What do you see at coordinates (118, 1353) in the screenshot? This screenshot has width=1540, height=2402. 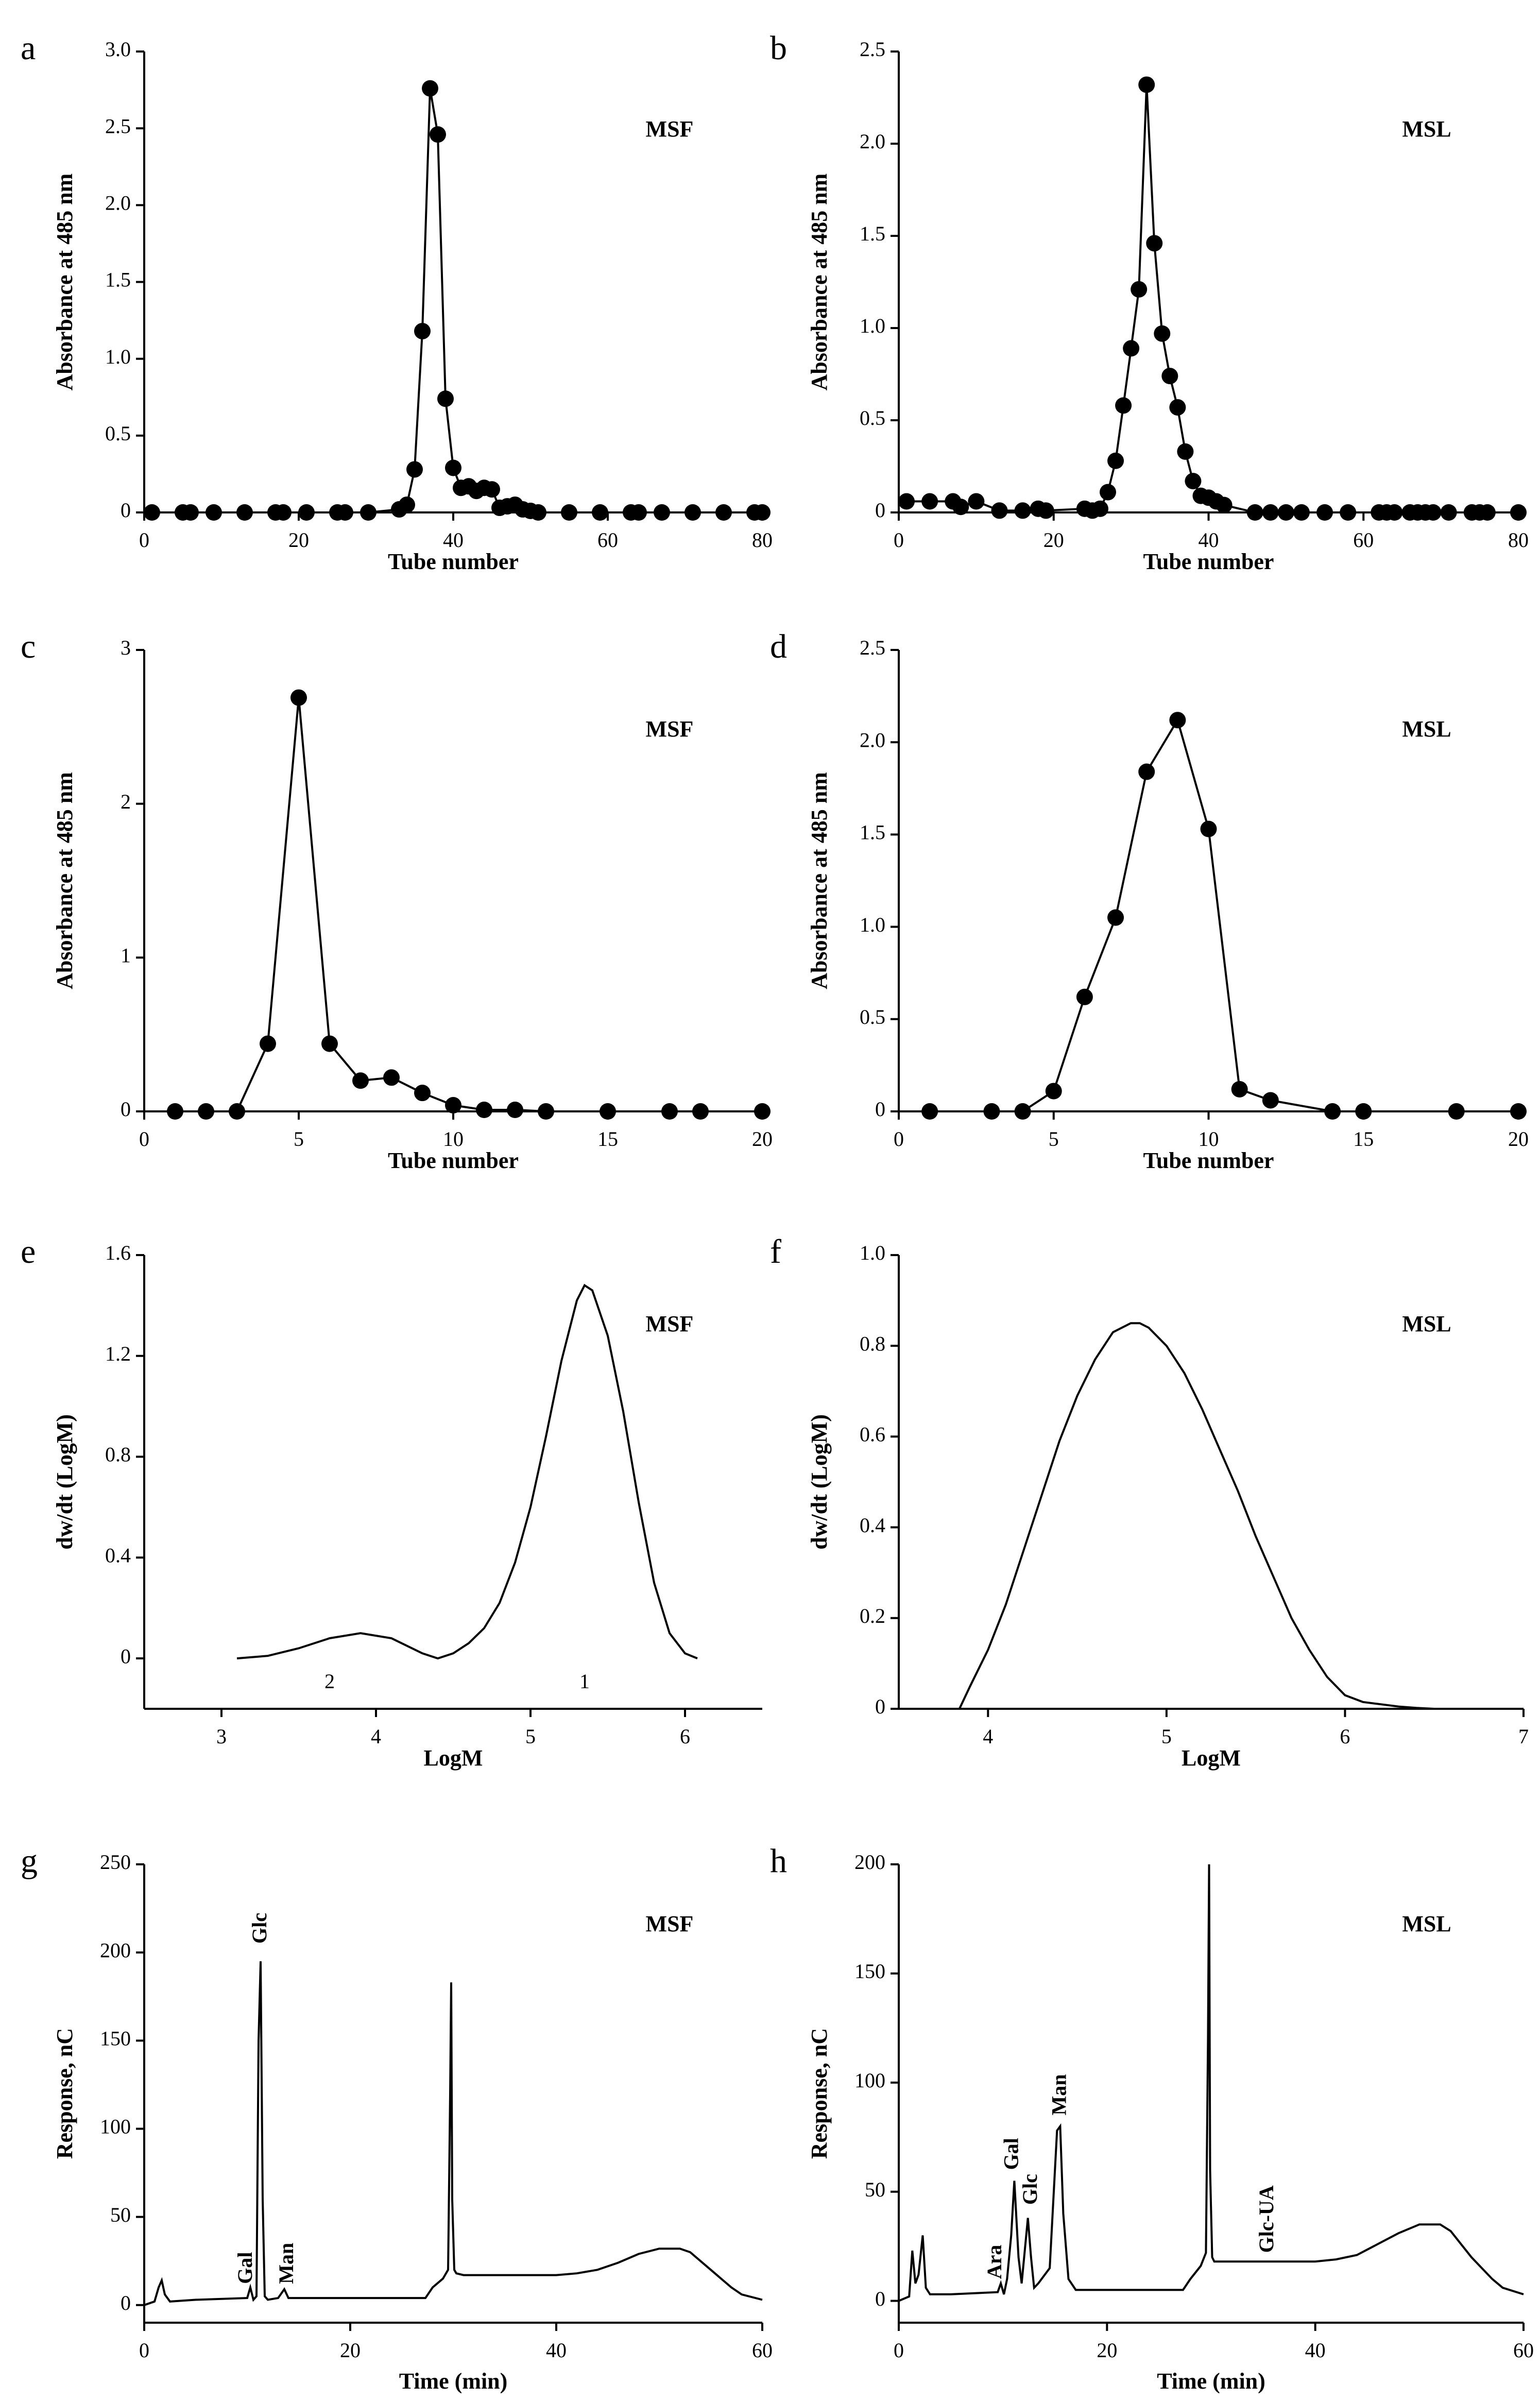 I see `y-tick-label: 1.2` at bounding box center [118, 1353].